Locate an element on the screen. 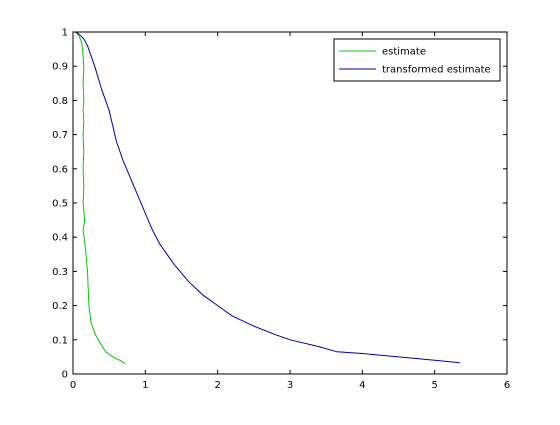 Image resolution: width=560 pixels, height=425 pixels. y-tick-label: 0.1 is located at coordinates (60, 340).